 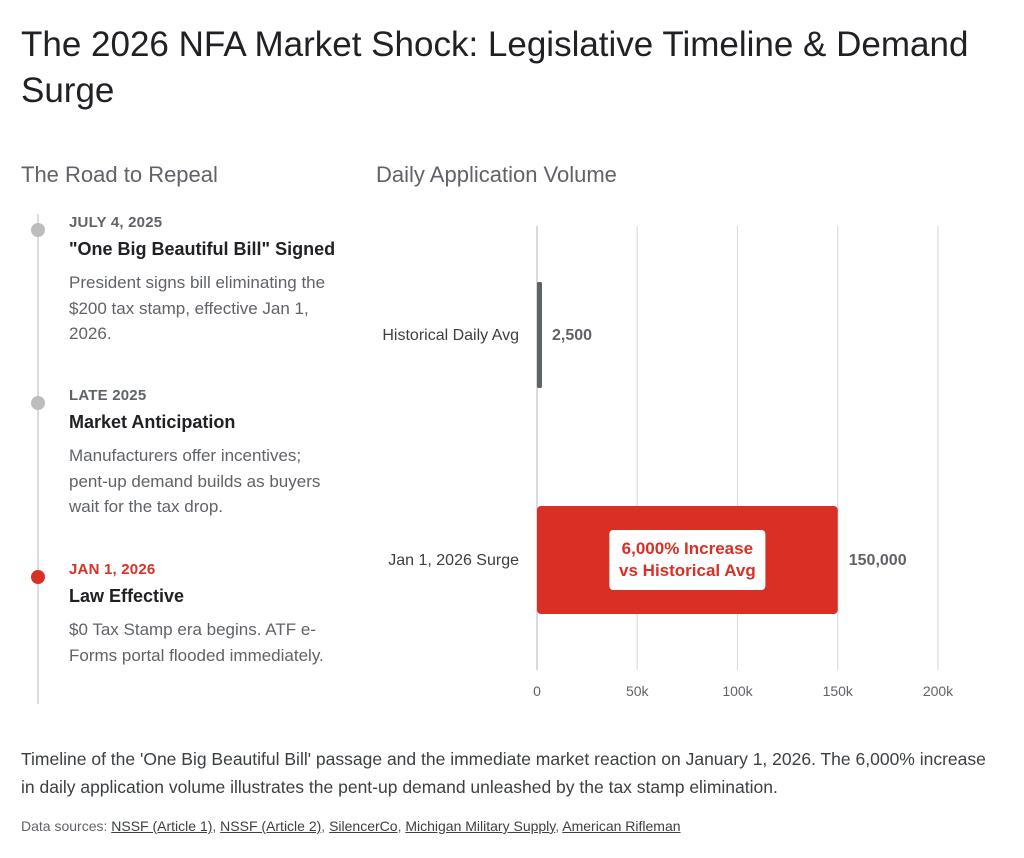 I want to click on source-link: NSSF (Article 2), so click(x=271, y=826).